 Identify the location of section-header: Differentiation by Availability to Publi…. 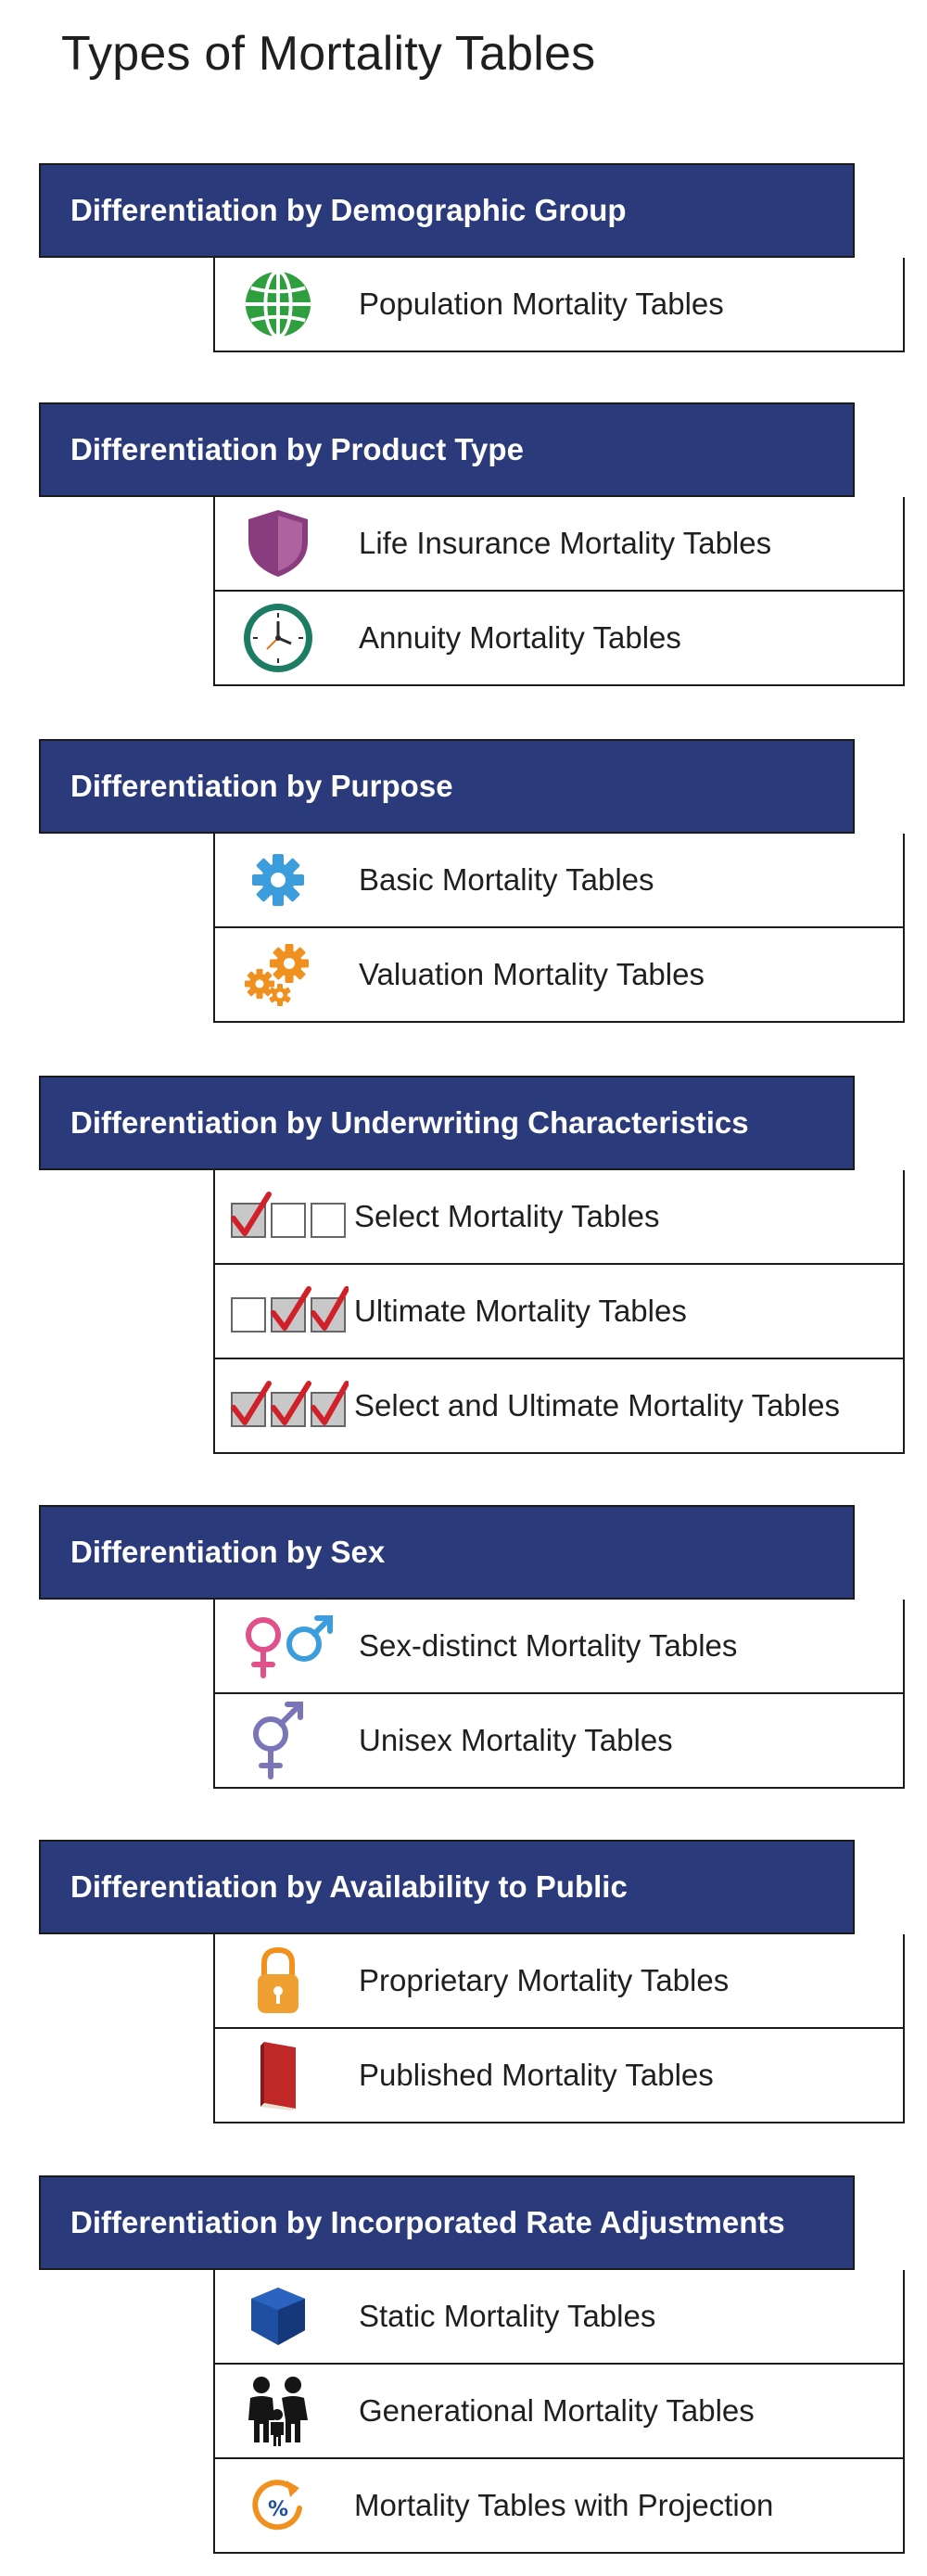
(447, 1887).